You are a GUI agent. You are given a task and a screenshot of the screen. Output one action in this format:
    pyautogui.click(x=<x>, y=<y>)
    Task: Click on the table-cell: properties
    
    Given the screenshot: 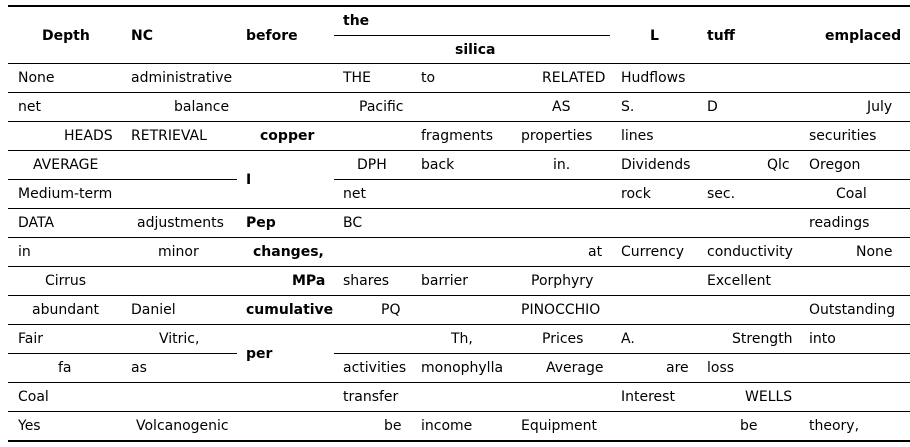 What is the action you would take?
    pyautogui.click(x=557, y=136)
    